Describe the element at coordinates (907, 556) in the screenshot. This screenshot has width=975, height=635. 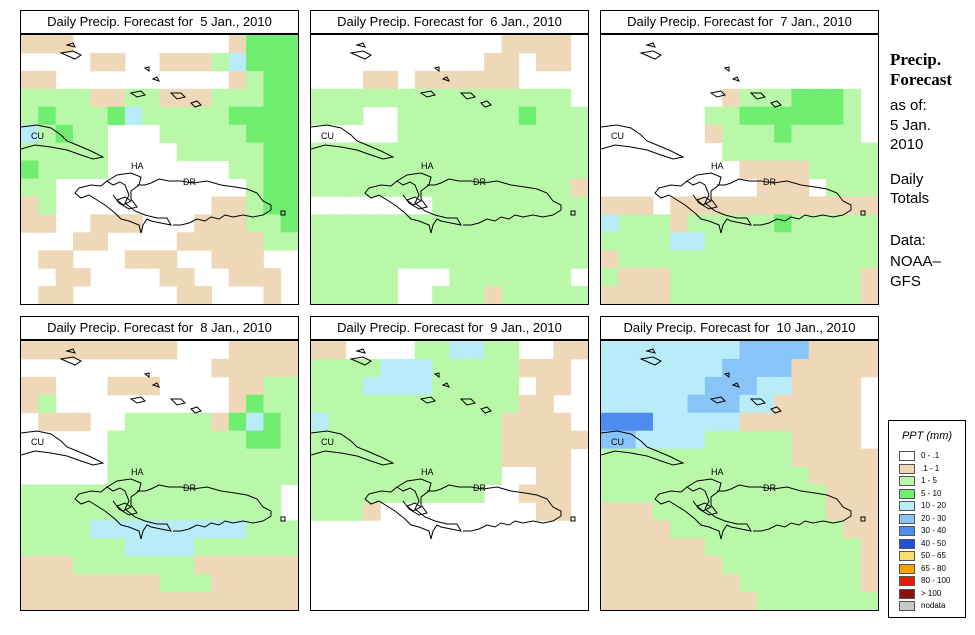
I see `legend-swatch` at that location.